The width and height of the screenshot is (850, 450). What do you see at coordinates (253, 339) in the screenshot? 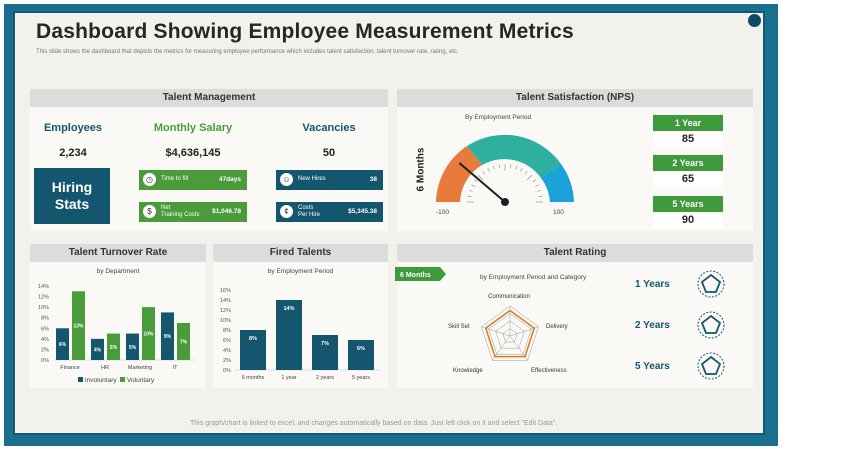
I see `bar-data-label: 8%` at bounding box center [253, 339].